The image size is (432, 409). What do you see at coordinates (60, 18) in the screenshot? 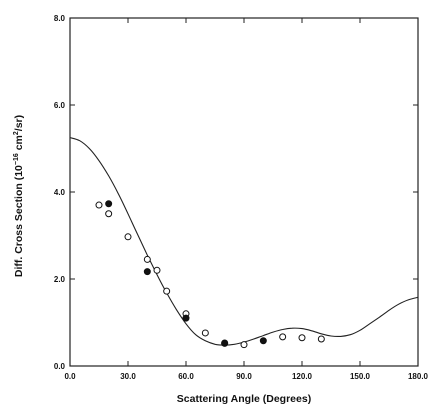
I see `y-tick-label: 8.0` at bounding box center [60, 18].